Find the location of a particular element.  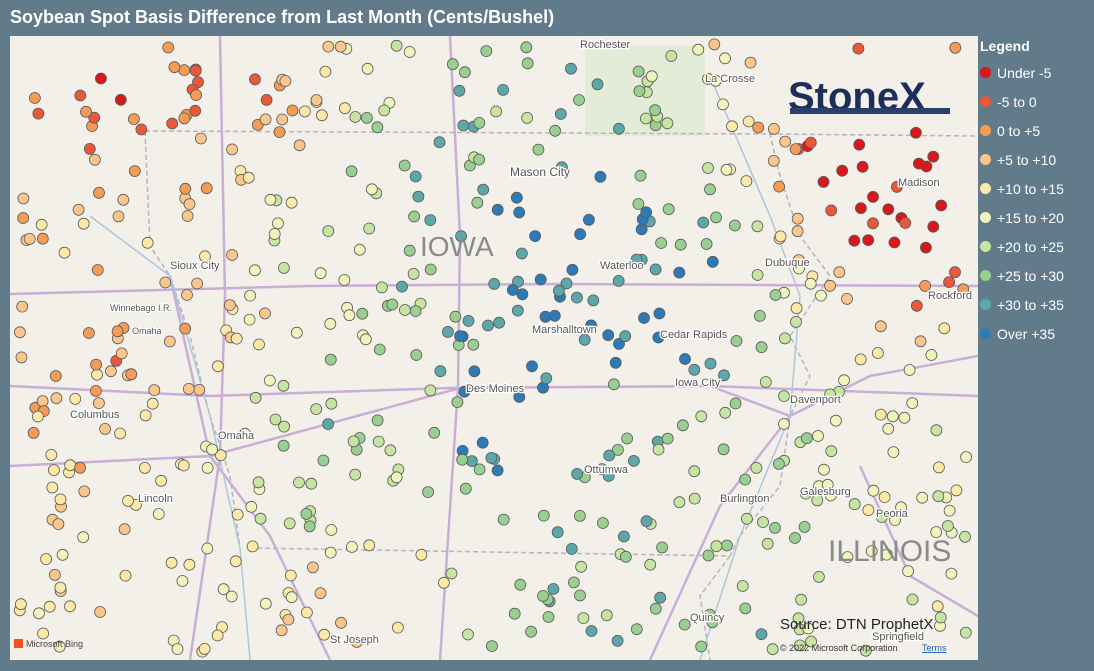

legend-label: +20 to +25 is located at coordinates (1030, 246).